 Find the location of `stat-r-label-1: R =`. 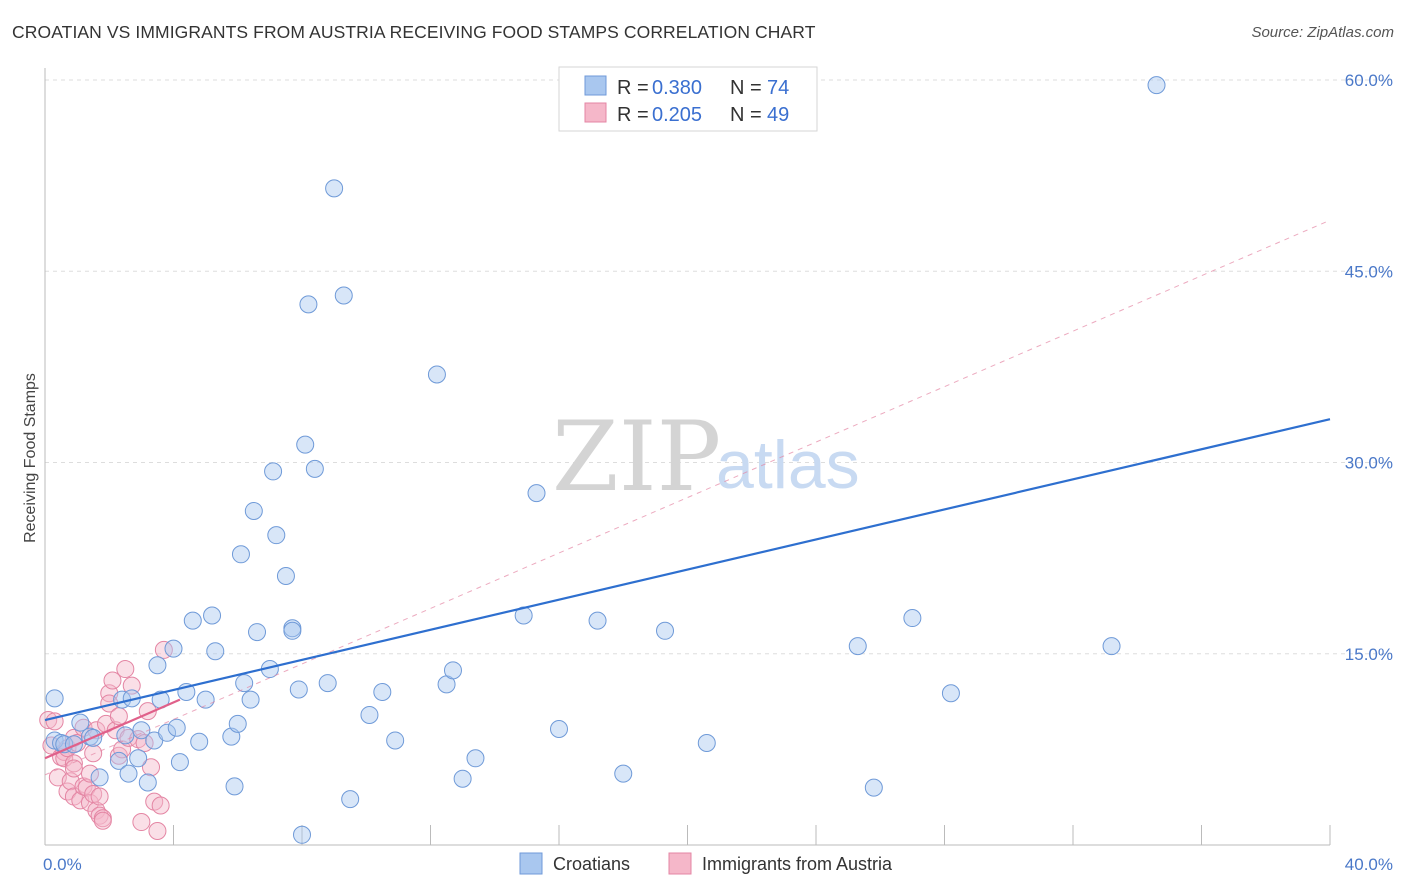

stat-r-label-1: R = is located at coordinates (633, 88).